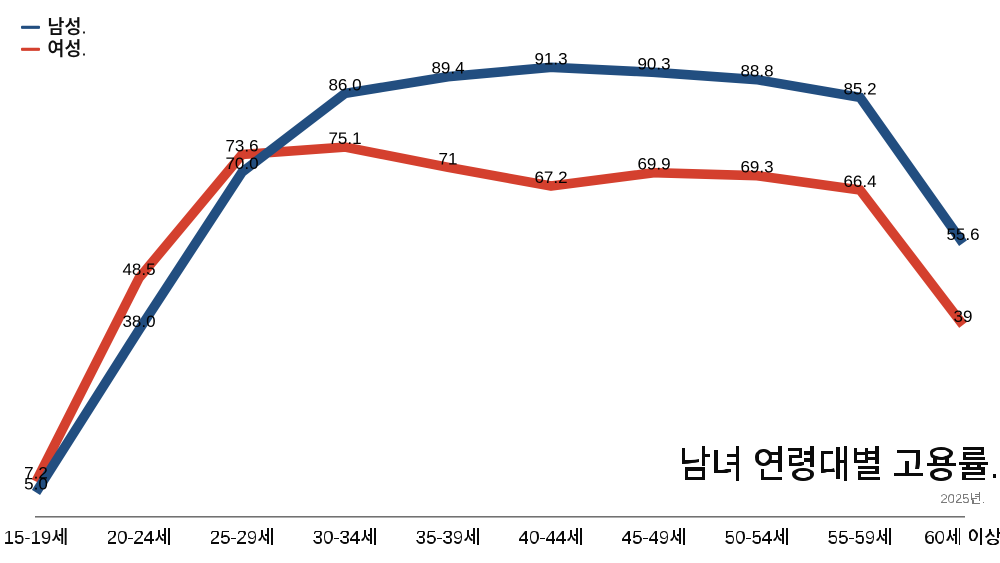  Describe the element at coordinates (344, 138) in the screenshot. I see `svg-text: 75.1` at that location.